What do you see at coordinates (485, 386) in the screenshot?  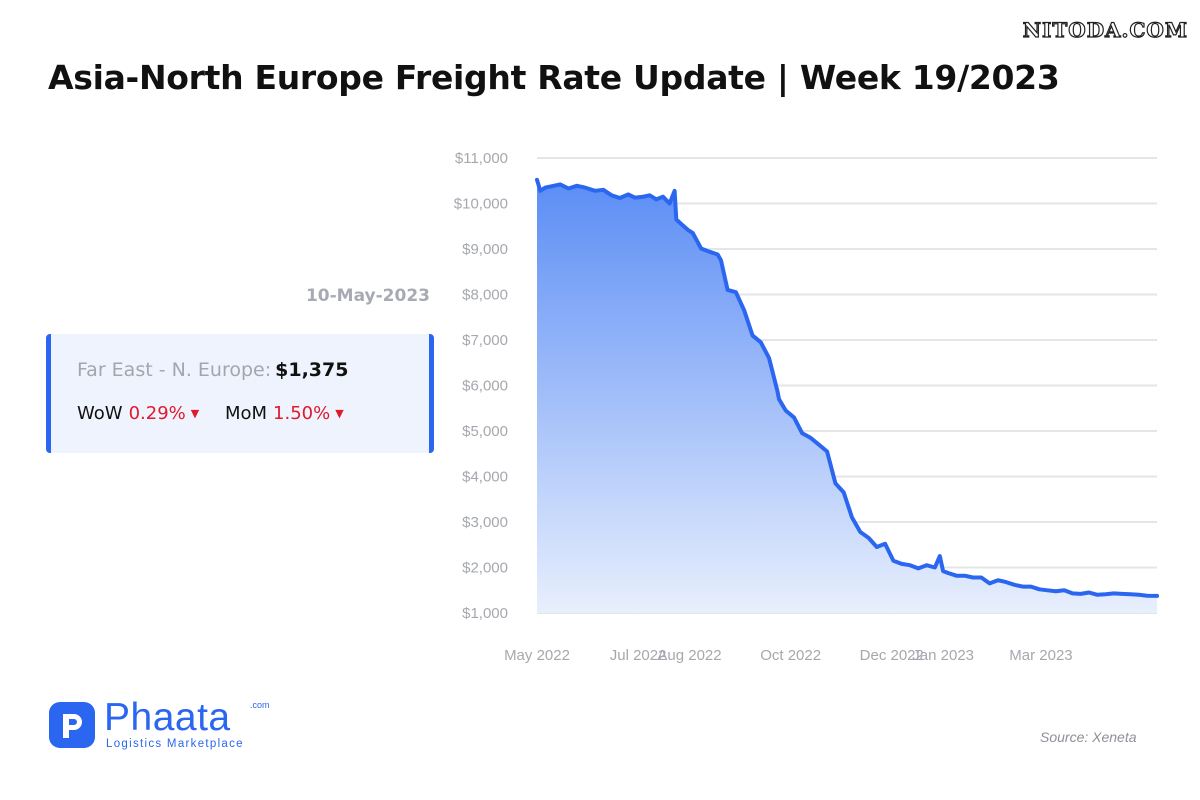 I see `y-tick-label: $6,000` at bounding box center [485, 386].